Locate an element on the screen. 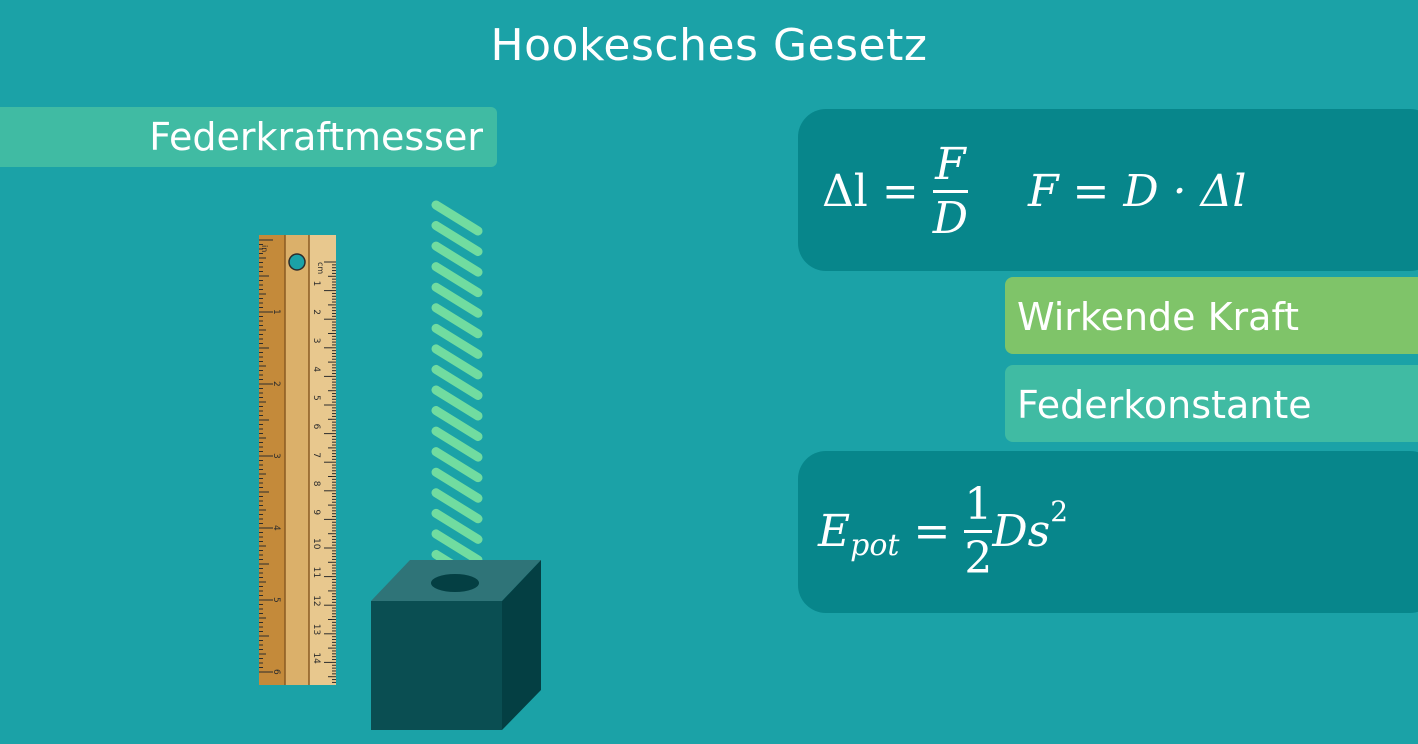 This screenshot has width=1418, height=744. fraction-bar is located at coordinates (950, 191).